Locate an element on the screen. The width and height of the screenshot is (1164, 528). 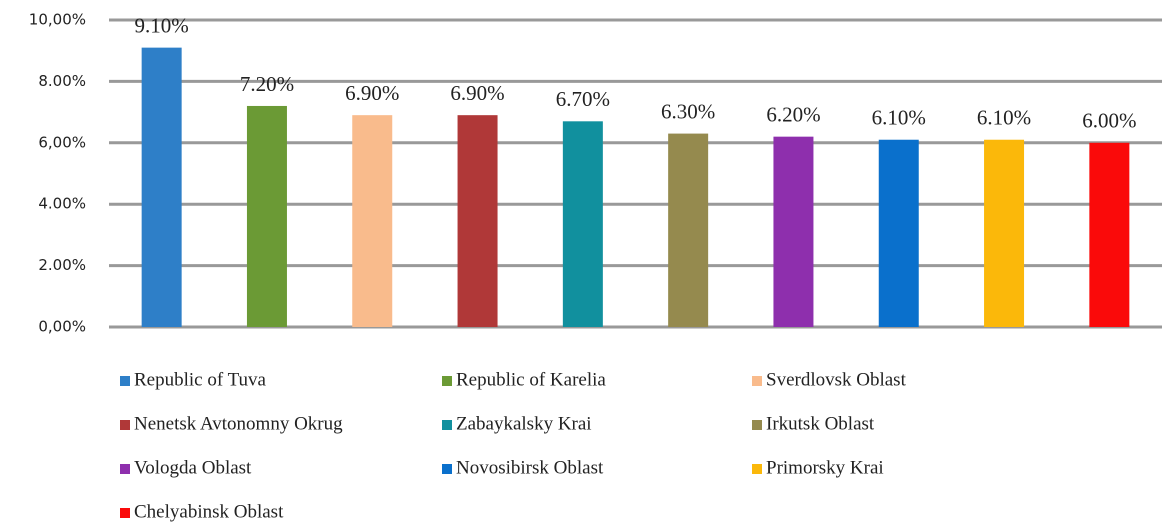
y-tick-label: 4.00% is located at coordinates (62, 204).